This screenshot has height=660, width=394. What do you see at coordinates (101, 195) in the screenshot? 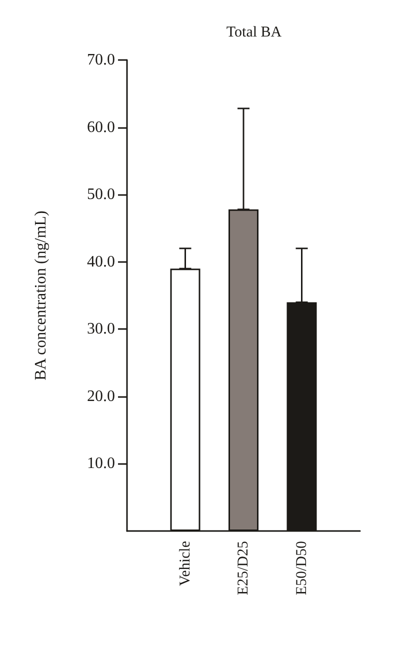
I see `y-tick-label: 50.0` at bounding box center [101, 195].